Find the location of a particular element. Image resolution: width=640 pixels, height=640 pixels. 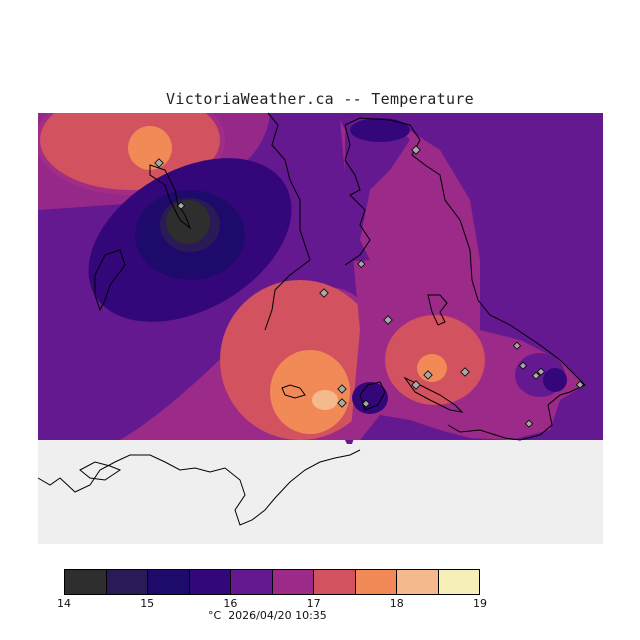

map-title: VictoriaWeather.ca -- Temperature is located at coordinates (320, 99).